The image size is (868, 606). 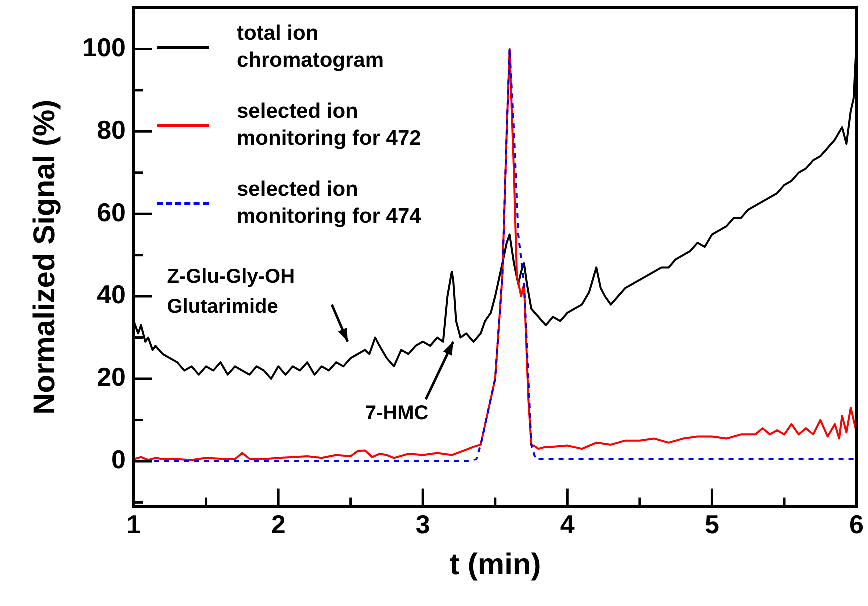 What do you see at coordinates (45, 257) in the screenshot?
I see `y-axis-title: Normalized Signal (%)` at bounding box center [45, 257].